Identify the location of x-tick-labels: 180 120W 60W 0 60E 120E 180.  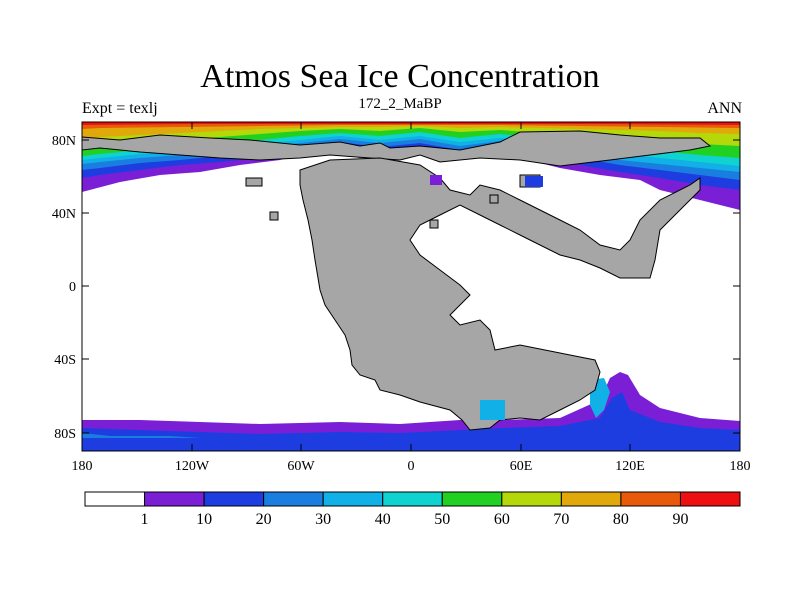
(411, 466).